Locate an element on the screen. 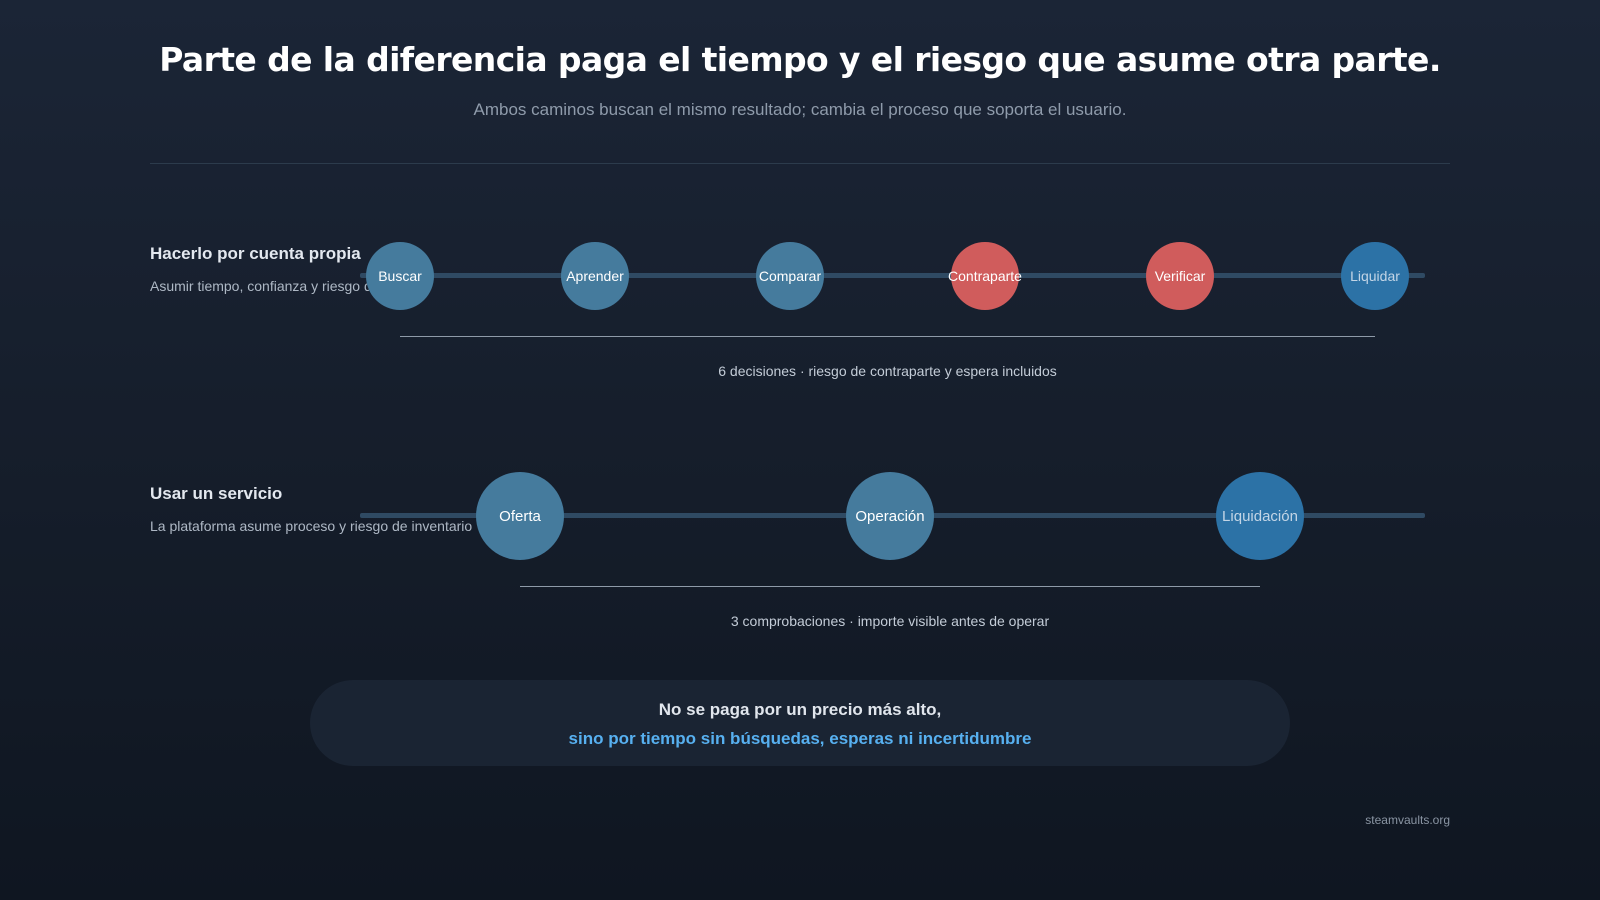  path-label: Hacerlo por cuenta propia is located at coordinates (255, 253).